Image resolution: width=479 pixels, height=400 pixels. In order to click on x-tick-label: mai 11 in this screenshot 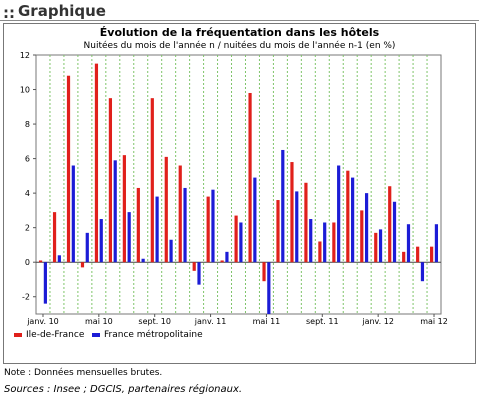, I will do `click(267, 321)`.